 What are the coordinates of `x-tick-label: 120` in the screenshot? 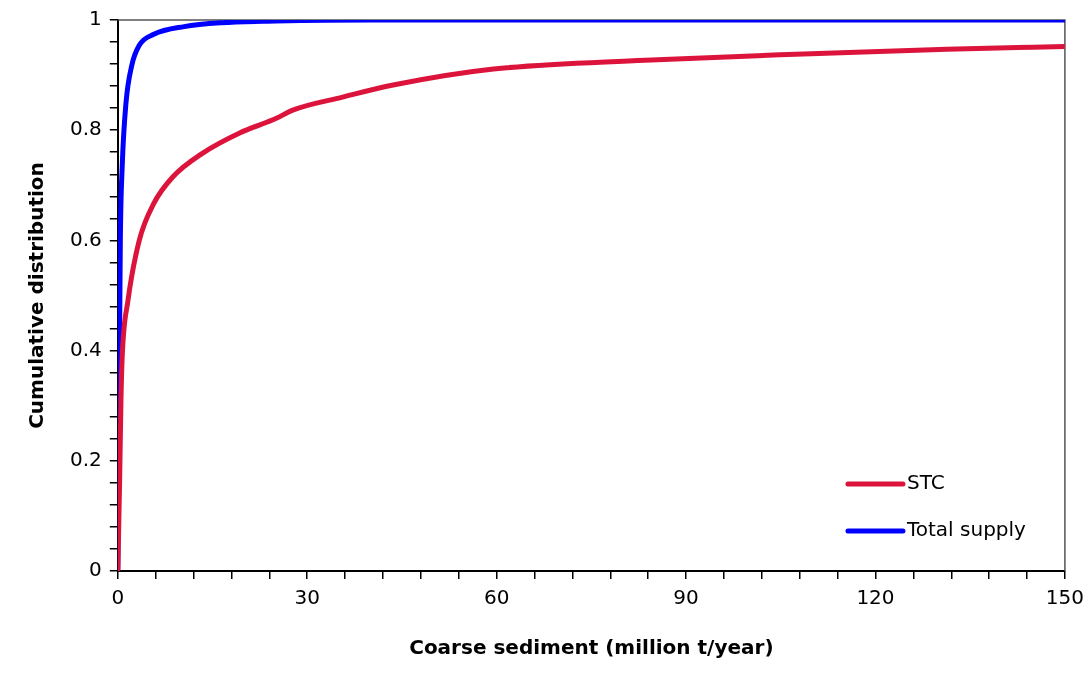 It's located at (875, 597).